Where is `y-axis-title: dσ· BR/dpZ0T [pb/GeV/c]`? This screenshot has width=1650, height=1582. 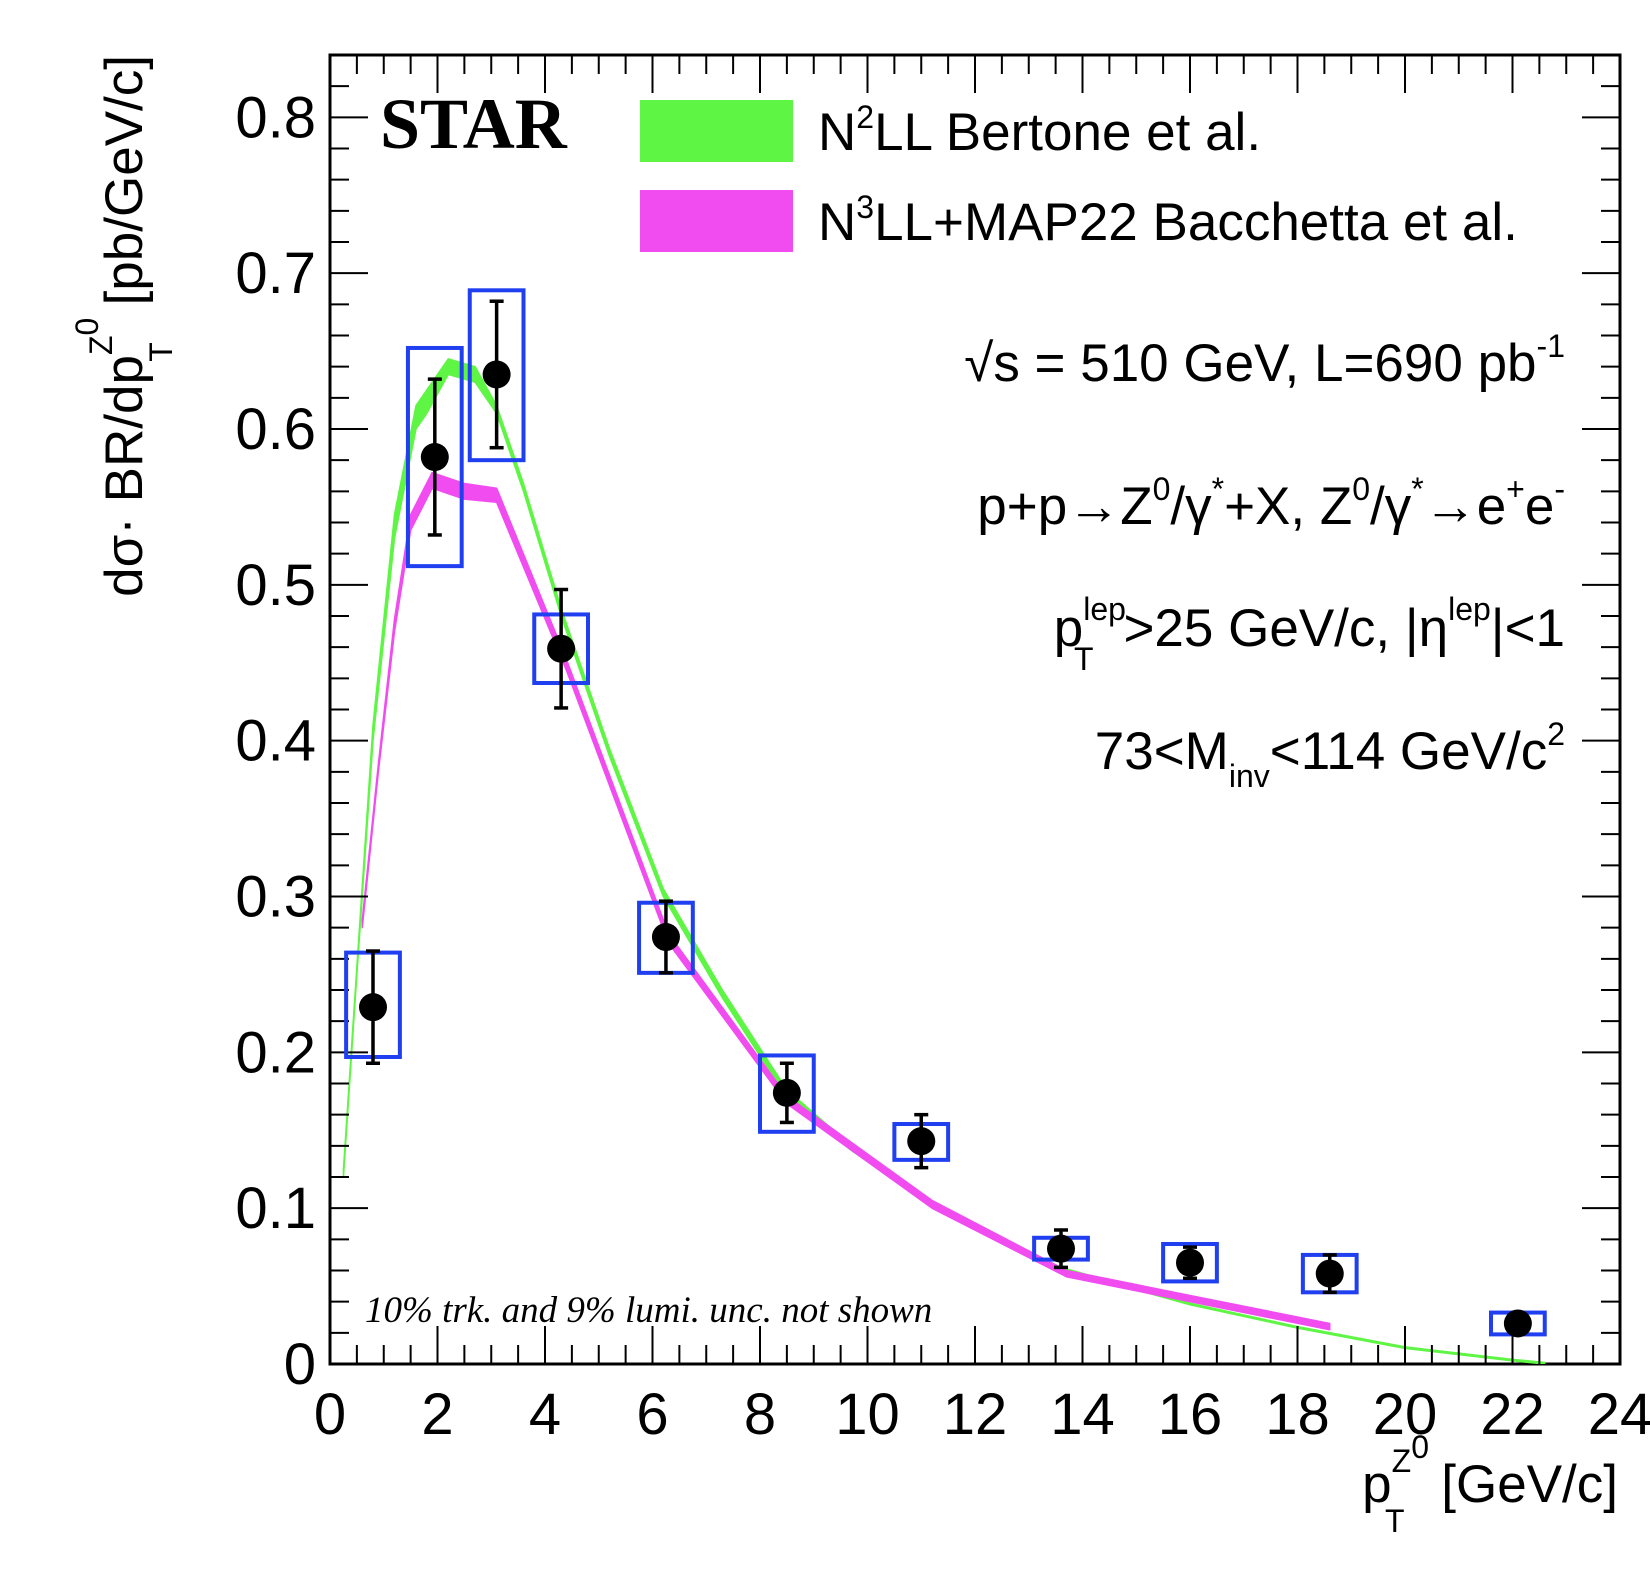 y-axis-title: dσ· BR/dpZ0T [pb/GeV/c] is located at coordinates (124, 326).